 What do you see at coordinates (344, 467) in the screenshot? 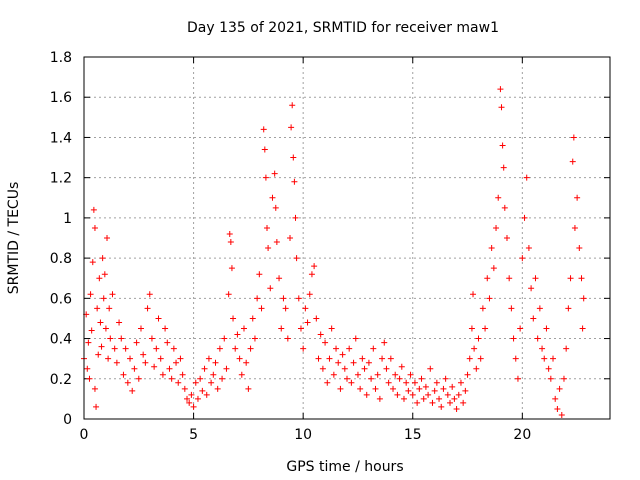
I see `x-axis-label: GPS time / hours` at bounding box center [344, 467].